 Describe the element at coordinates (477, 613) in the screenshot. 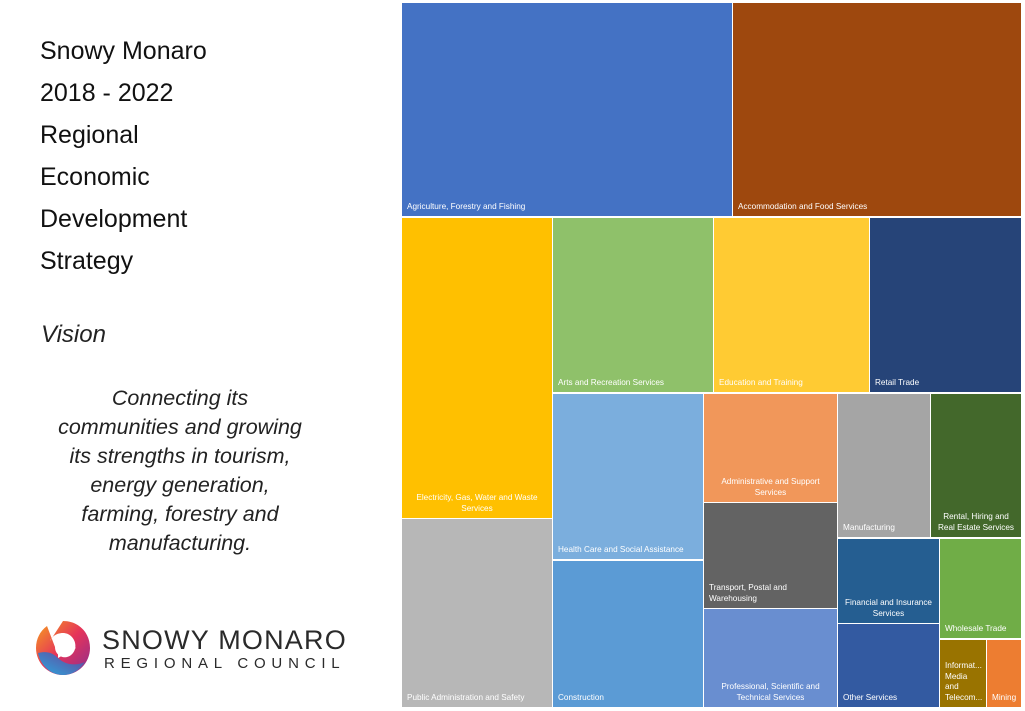

I see `treemap-tile: Public Administration and Safety` at that location.